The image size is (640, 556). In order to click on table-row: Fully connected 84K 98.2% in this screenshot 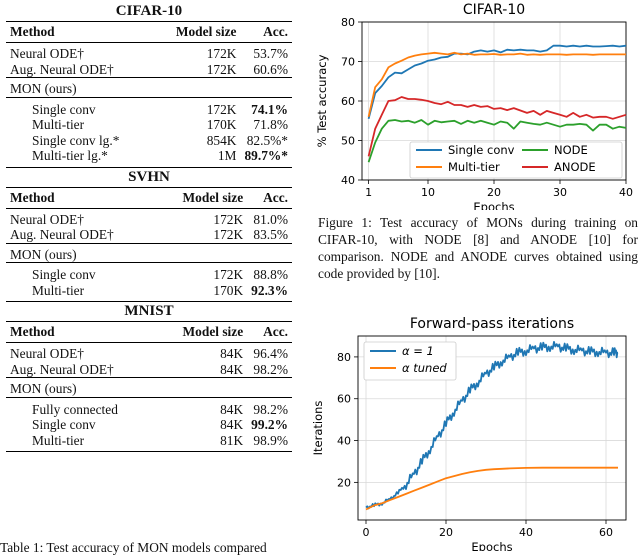, I will do `click(149, 410)`.